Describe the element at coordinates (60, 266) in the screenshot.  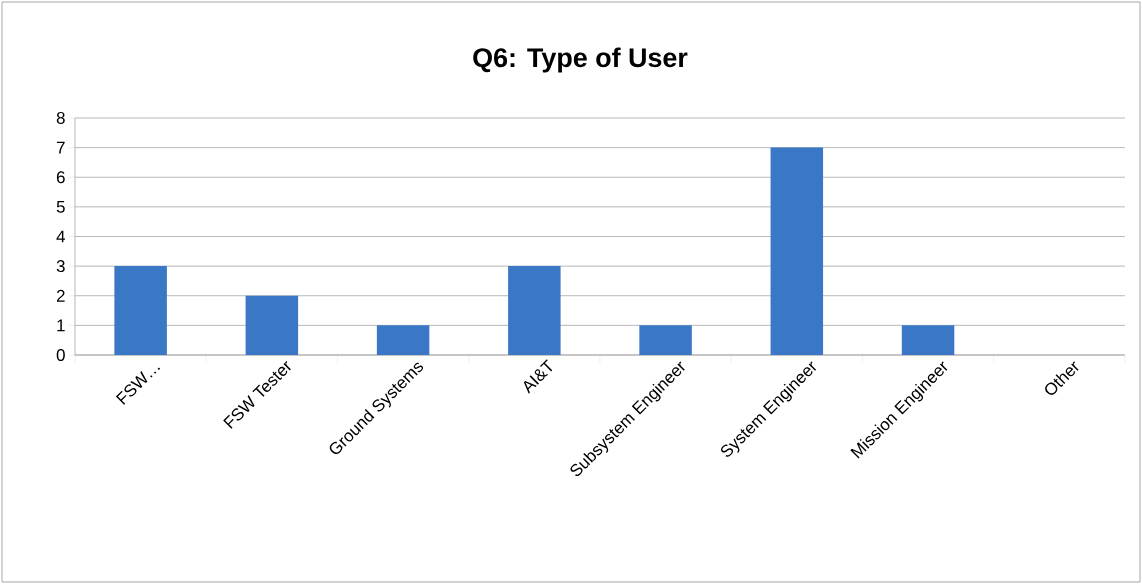
I see `y-tick-label: 3` at that location.